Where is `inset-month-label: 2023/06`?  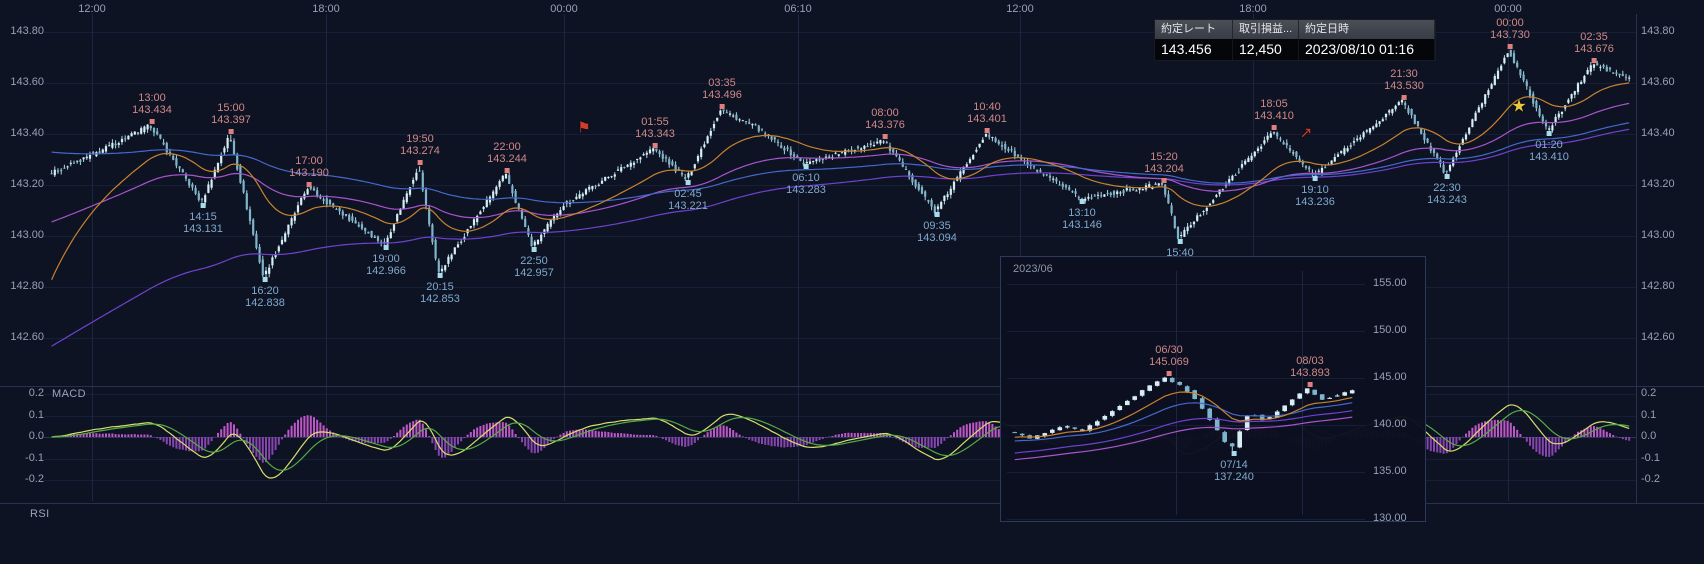
inset-month-label: 2023/06 is located at coordinates (1033, 269).